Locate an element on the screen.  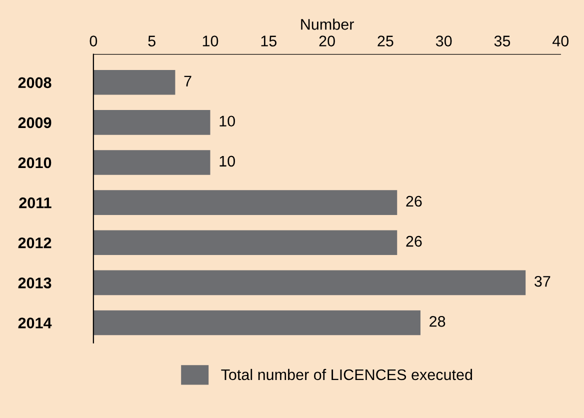
data-label: 7 is located at coordinates (188, 81).